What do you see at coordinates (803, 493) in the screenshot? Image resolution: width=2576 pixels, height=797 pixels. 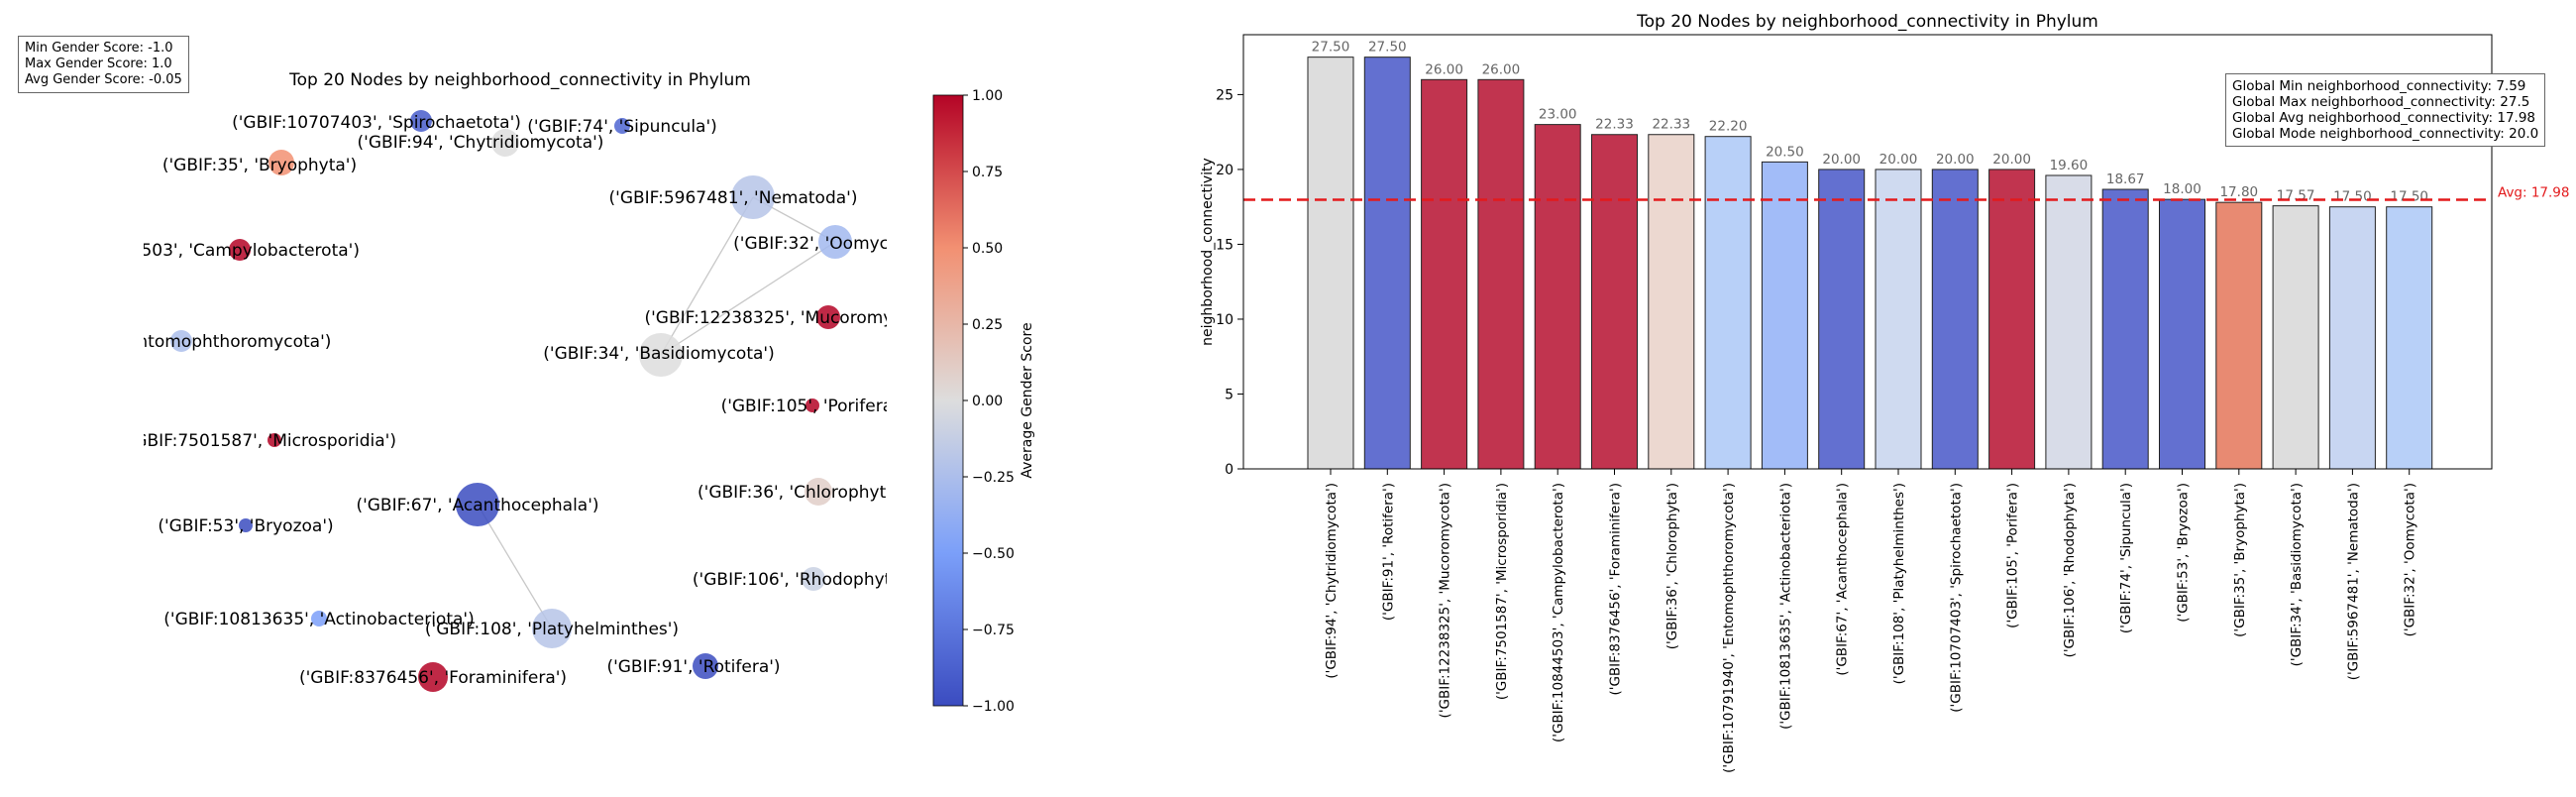 I see `network-node-label: ('GBIF:36', 'Chlorophyta')` at bounding box center [803, 493].